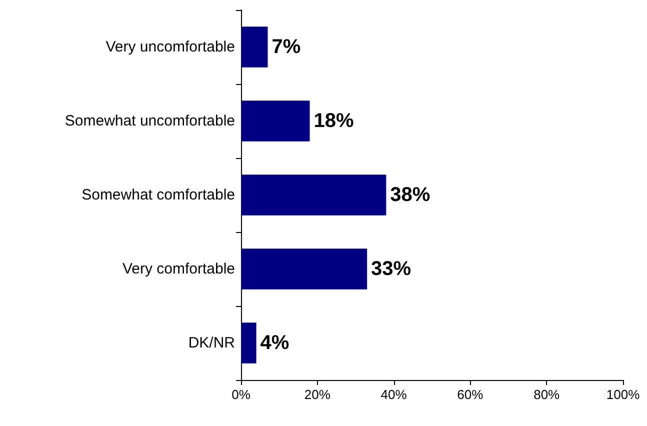 The height and width of the screenshot is (426, 647). Describe the element at coordinates (212, 343) in the screenshot. I see `y-tick-label: DK/NR` at that location.